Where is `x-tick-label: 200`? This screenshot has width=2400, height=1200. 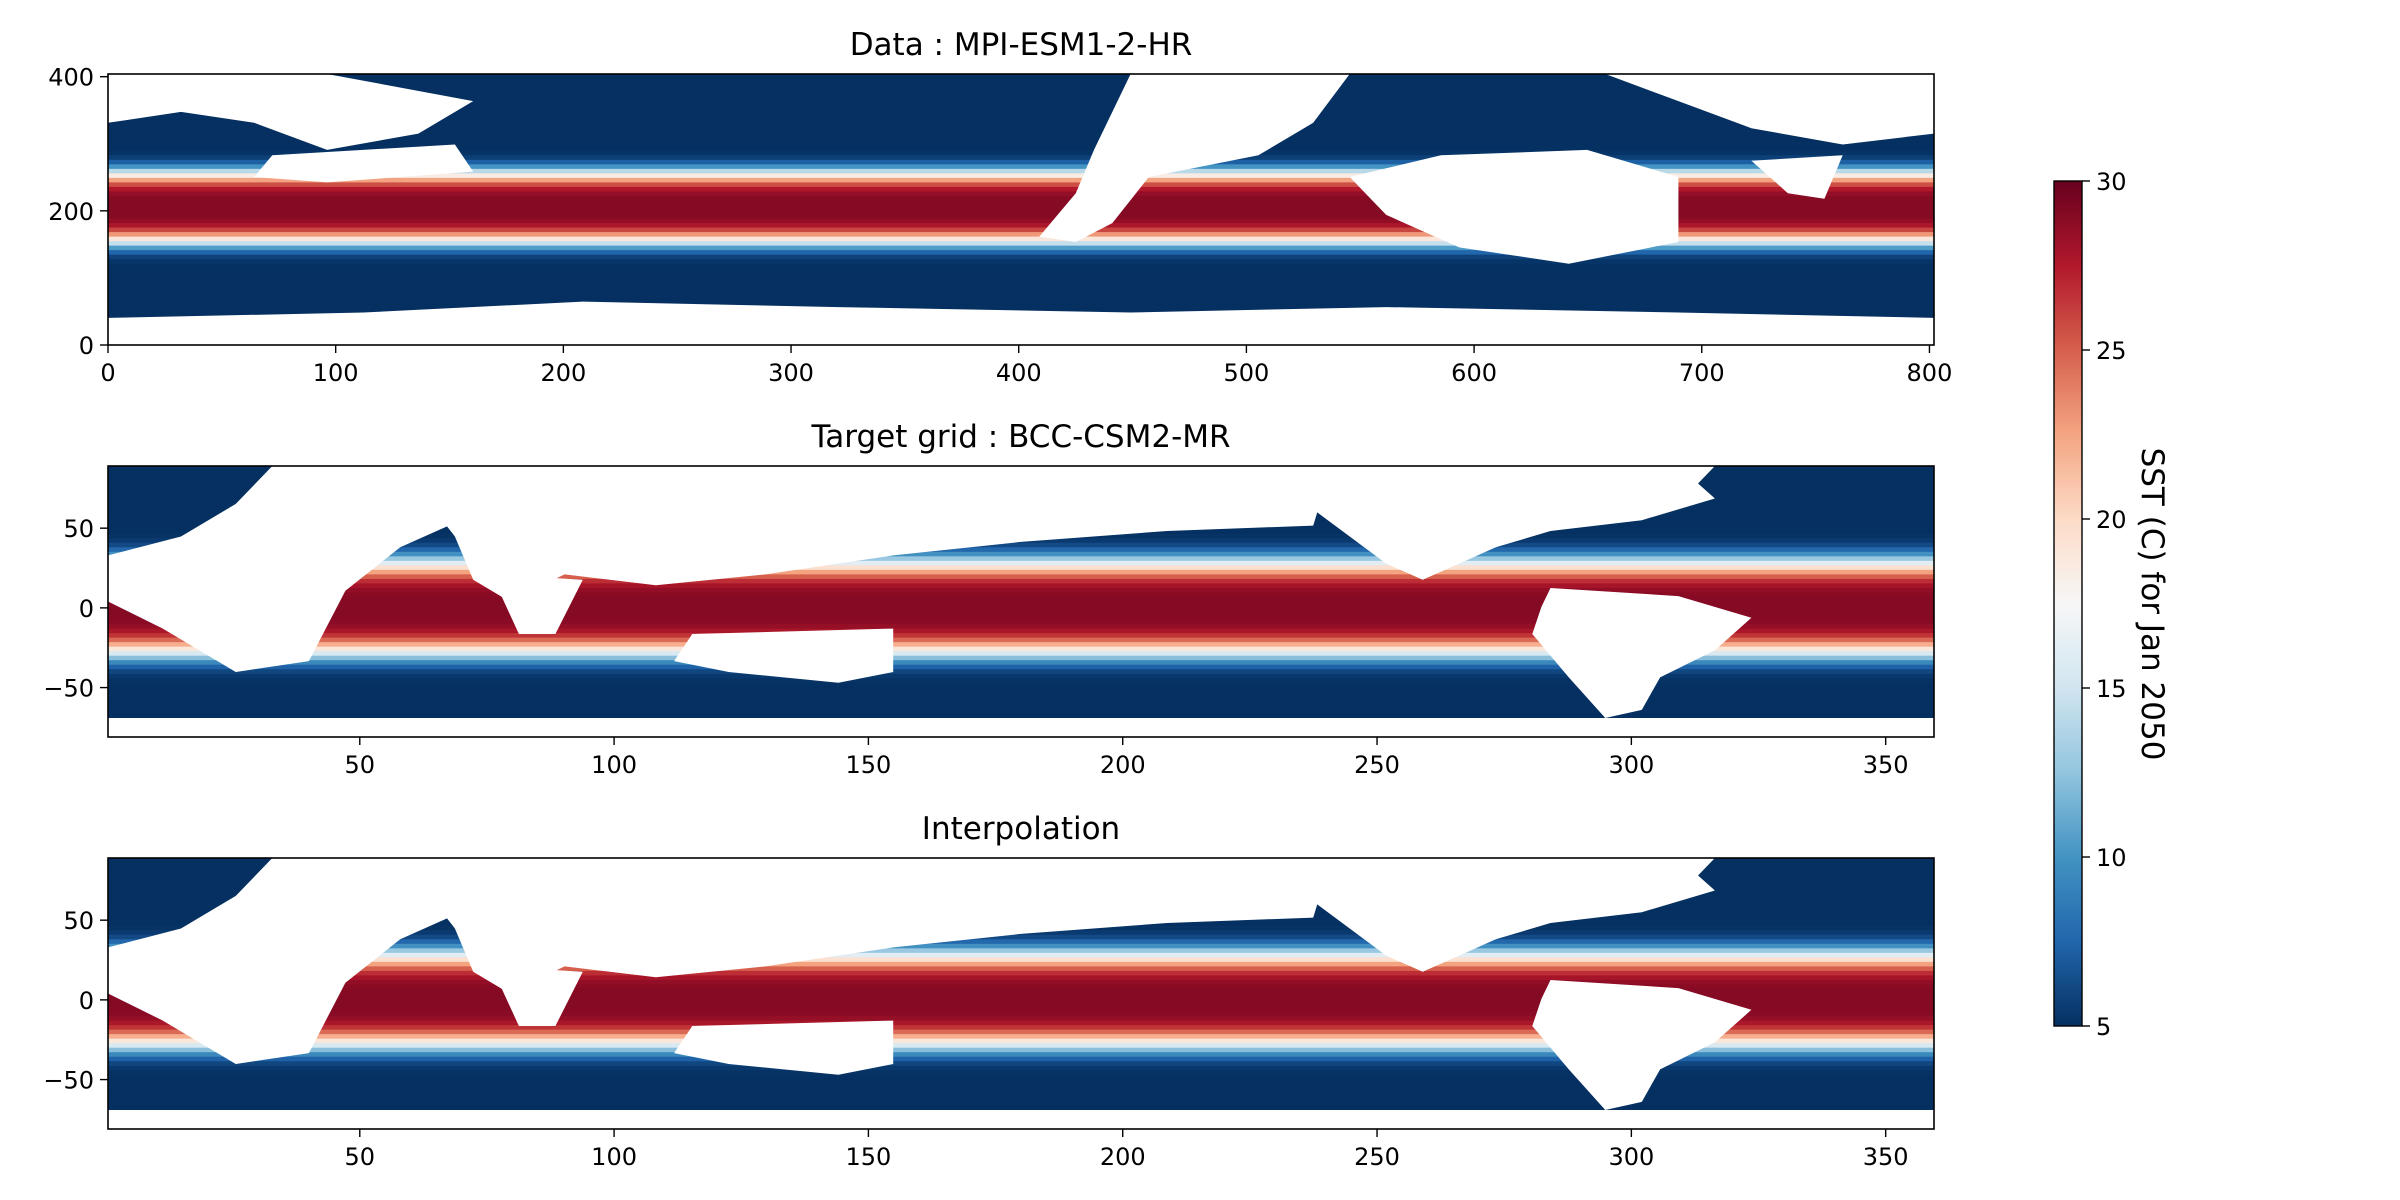 x-tick-label: 200 is located at coordinates (1123, 765).